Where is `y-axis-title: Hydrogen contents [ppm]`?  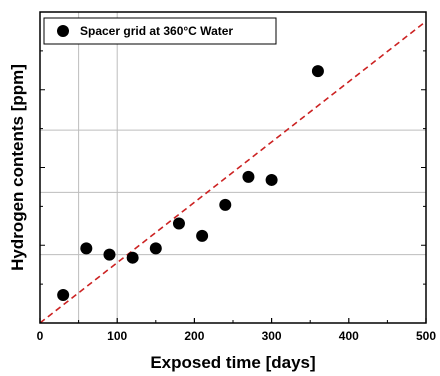 y-axis-title: Hydrogen contents [ppm] is located at coordinates (17, 167).